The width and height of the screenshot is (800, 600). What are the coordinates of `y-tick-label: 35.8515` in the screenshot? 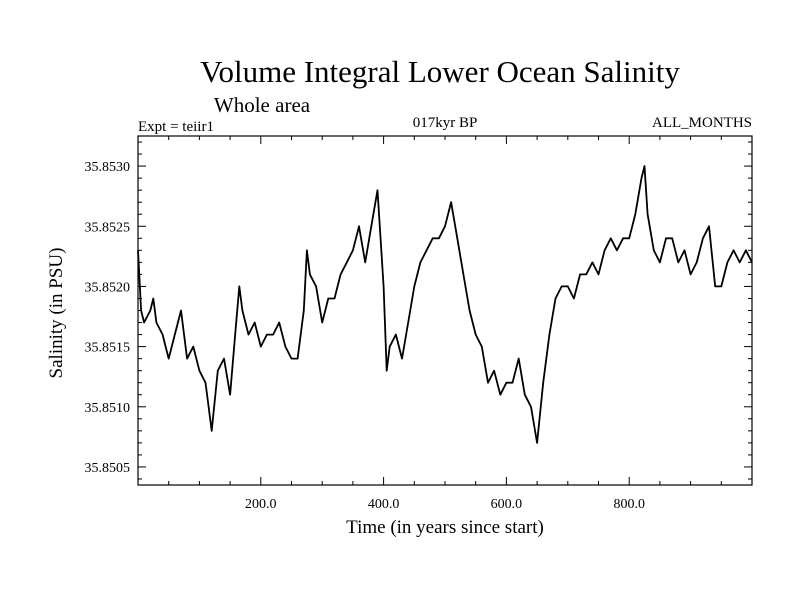 It's located at (108, 348).